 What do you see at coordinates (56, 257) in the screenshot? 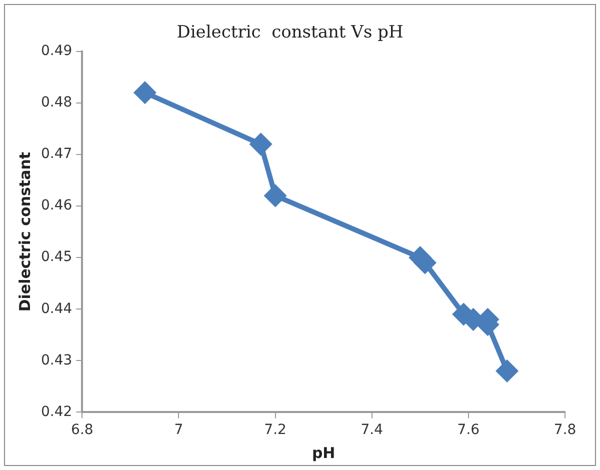
I see `y-tick-label: 0.45` at bounding box center [56, 257].